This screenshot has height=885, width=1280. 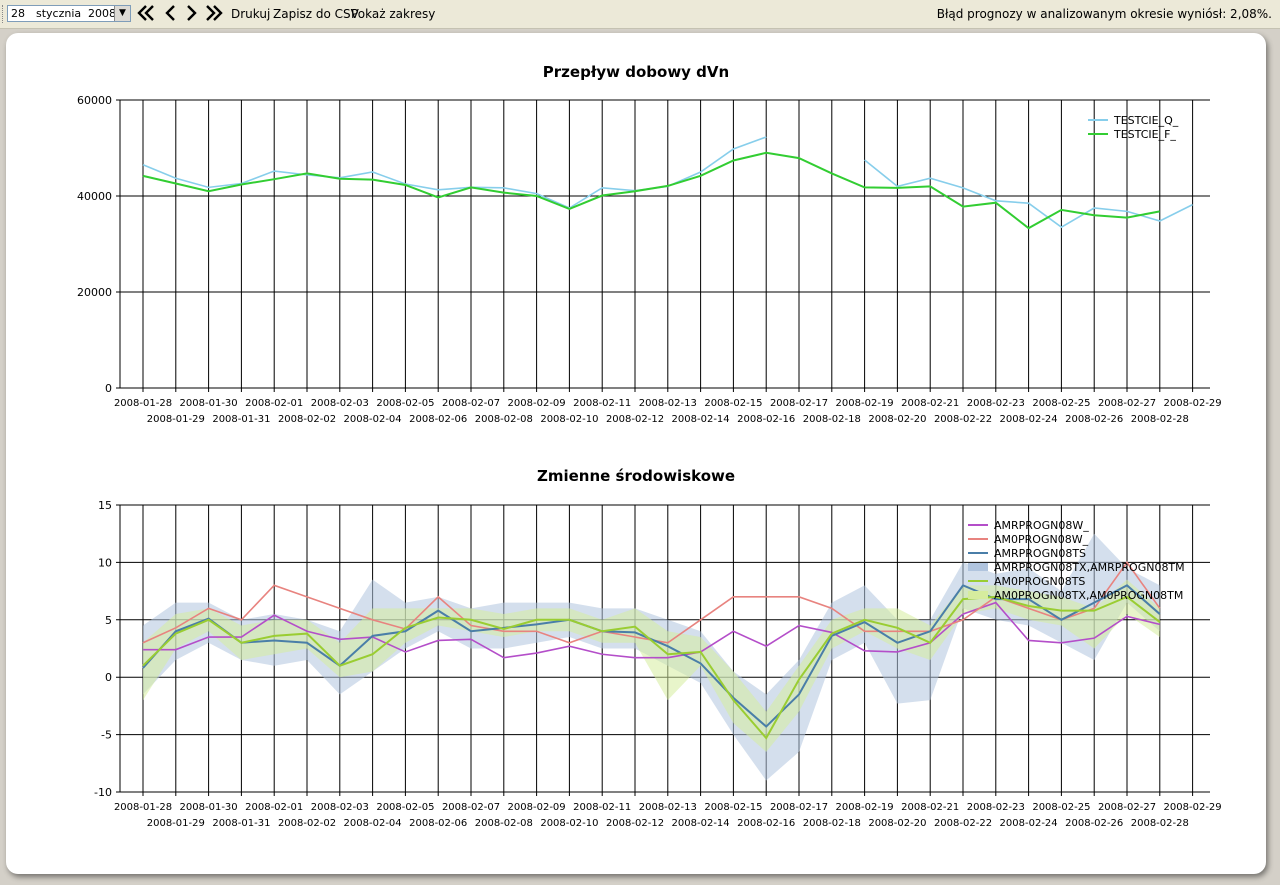 I want to click on x-tick-label: 2008-02-14, so click(x=701, y=419).